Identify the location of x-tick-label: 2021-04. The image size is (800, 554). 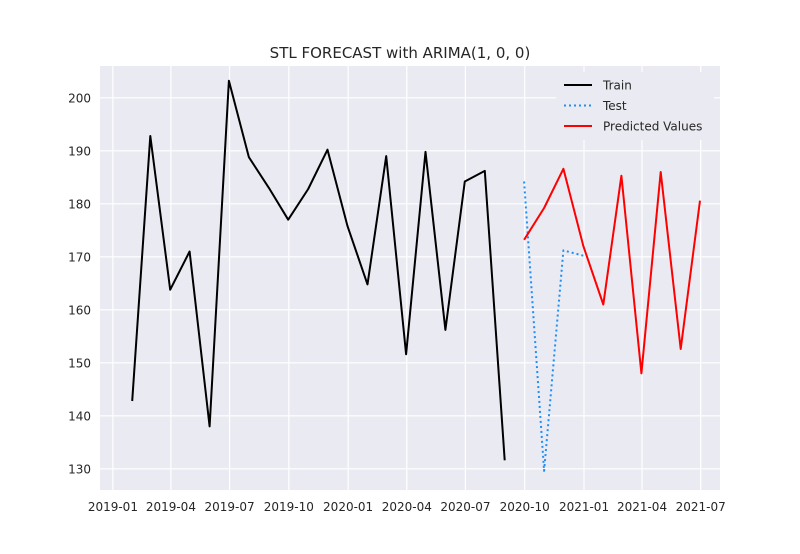
(642, 507).